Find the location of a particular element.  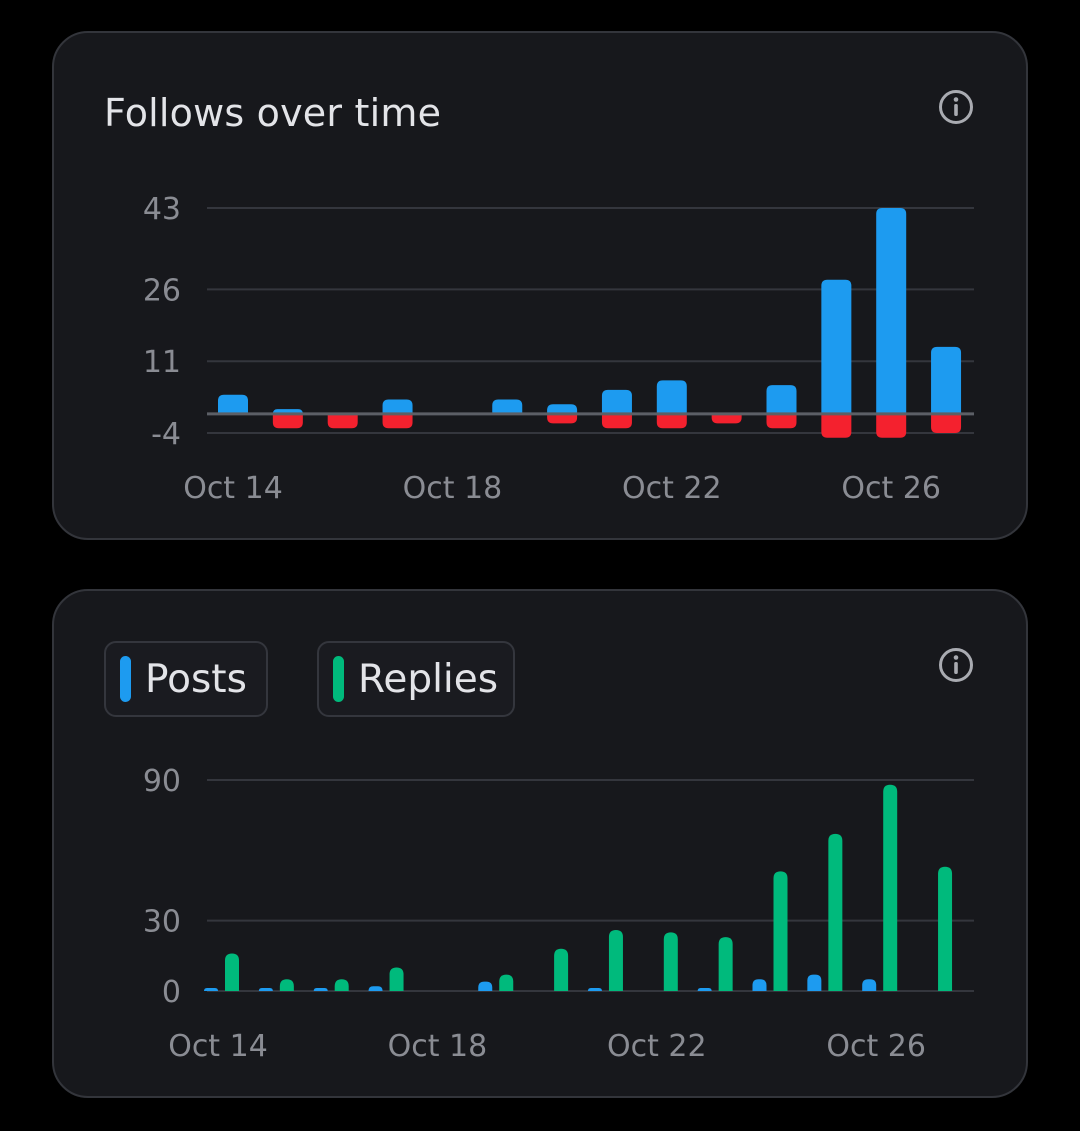

legend-posts-button: Posts is located at coordinates (186, 679).